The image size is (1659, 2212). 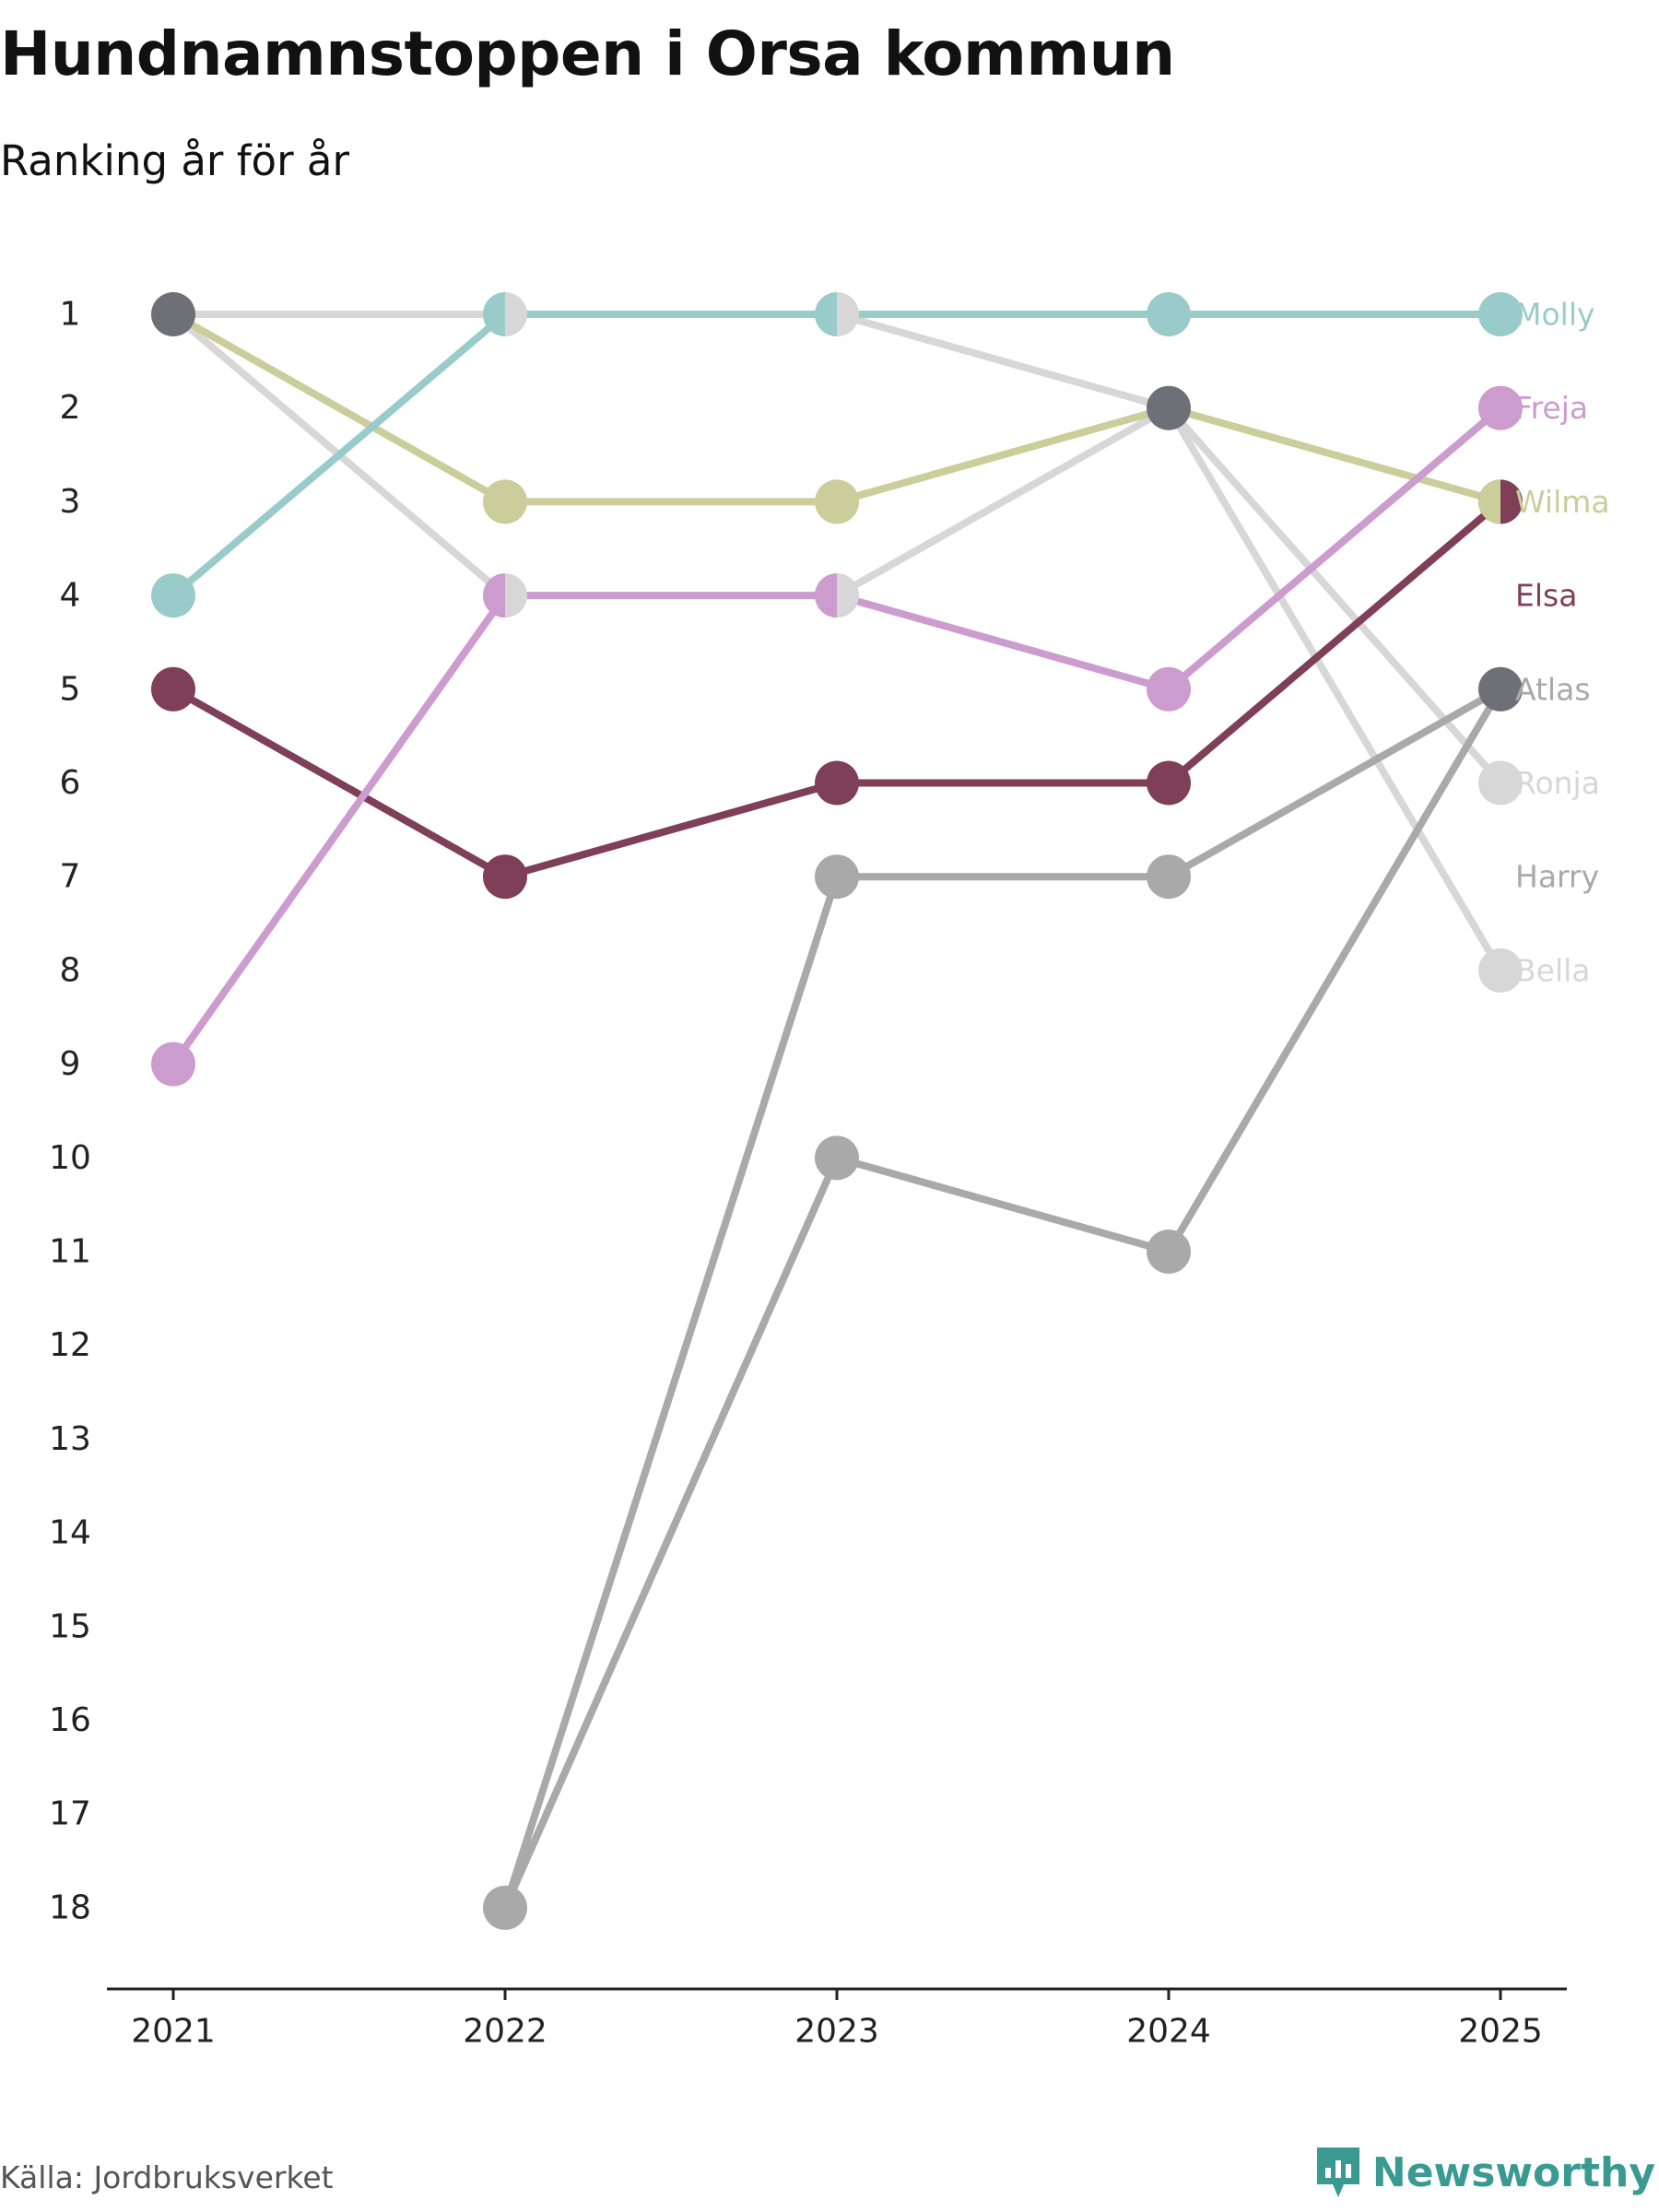 What do you see at coordinates (1555, 315) in the screenshot?
I see `end-label-molly: Molly` at bounding box center [1555, 315].